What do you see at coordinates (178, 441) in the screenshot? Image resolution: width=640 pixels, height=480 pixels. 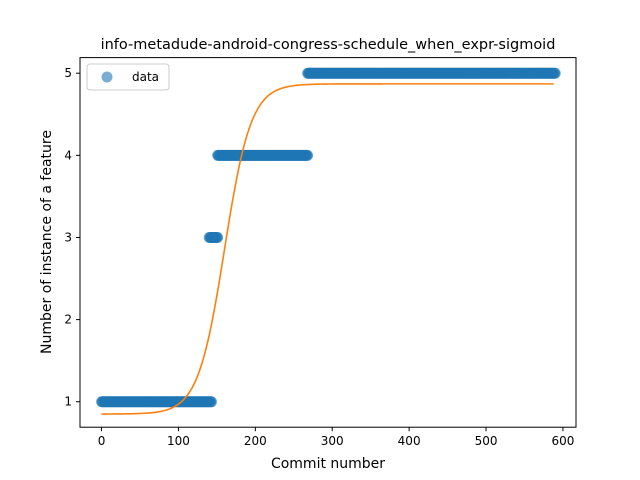 I see `x-tick-label: 100` at bounding box center [178, 441].